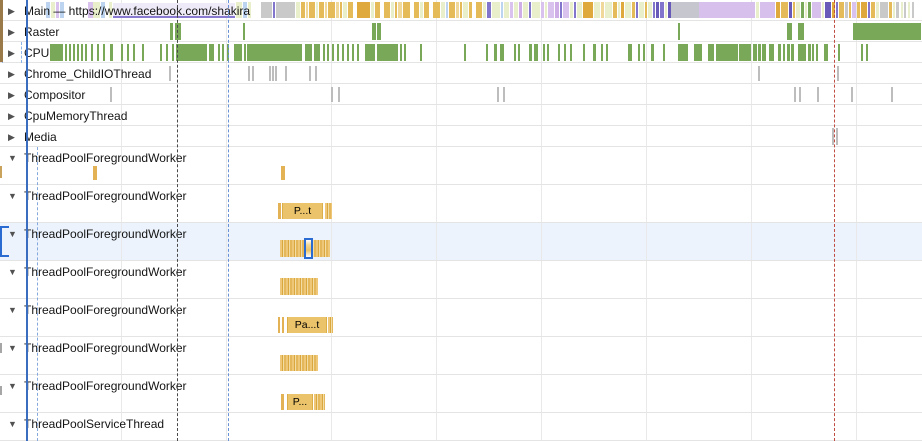 Image resolution: width=922 pixels, height=441 pixels. I want to click on track-thread-pool-foreground-worker-3: ▼ ThreadPoolForegroundWorker, so click(461, 242).